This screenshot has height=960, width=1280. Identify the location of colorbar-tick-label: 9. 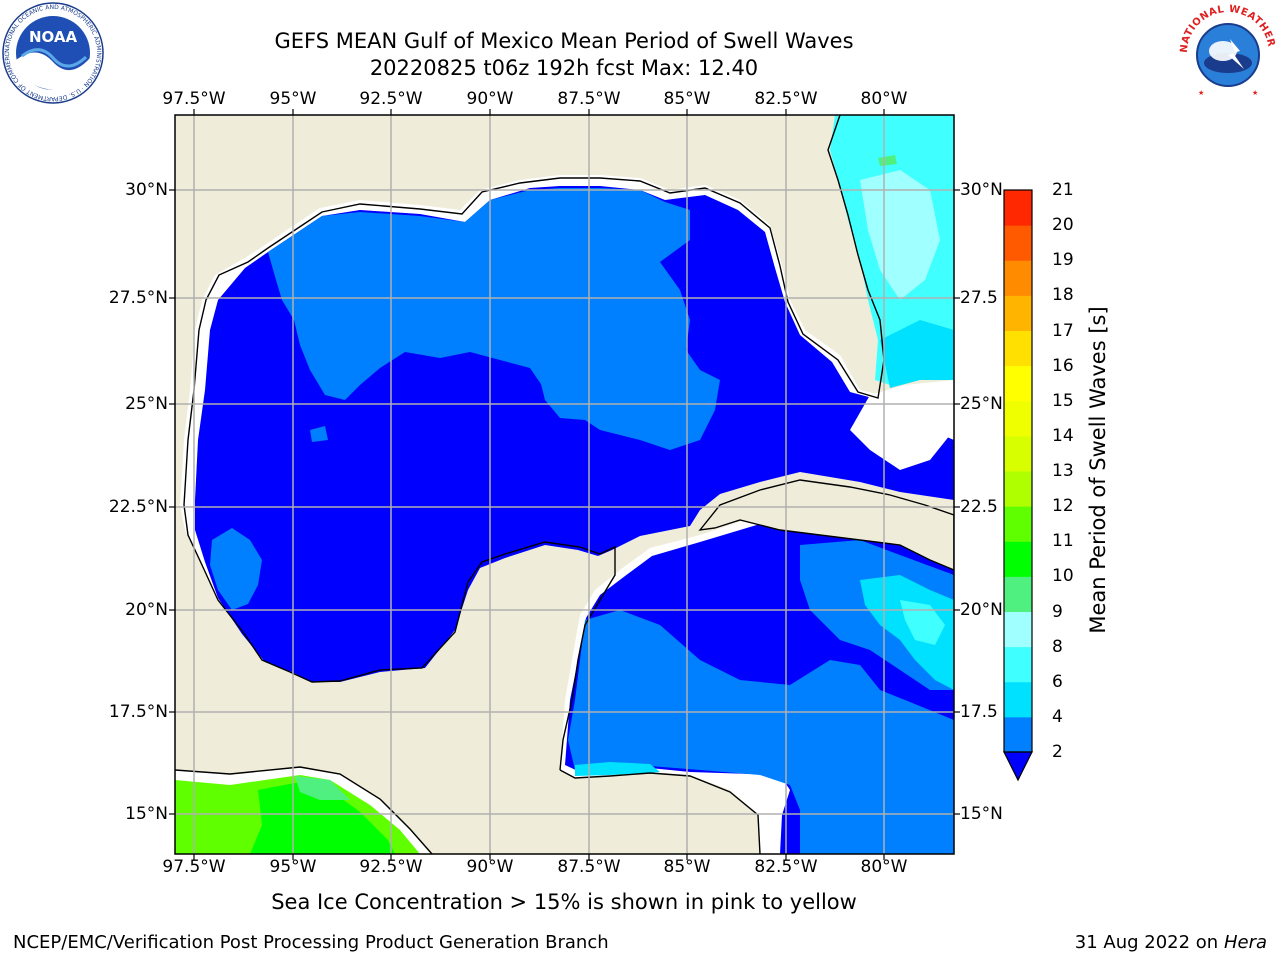
(1057, 611).